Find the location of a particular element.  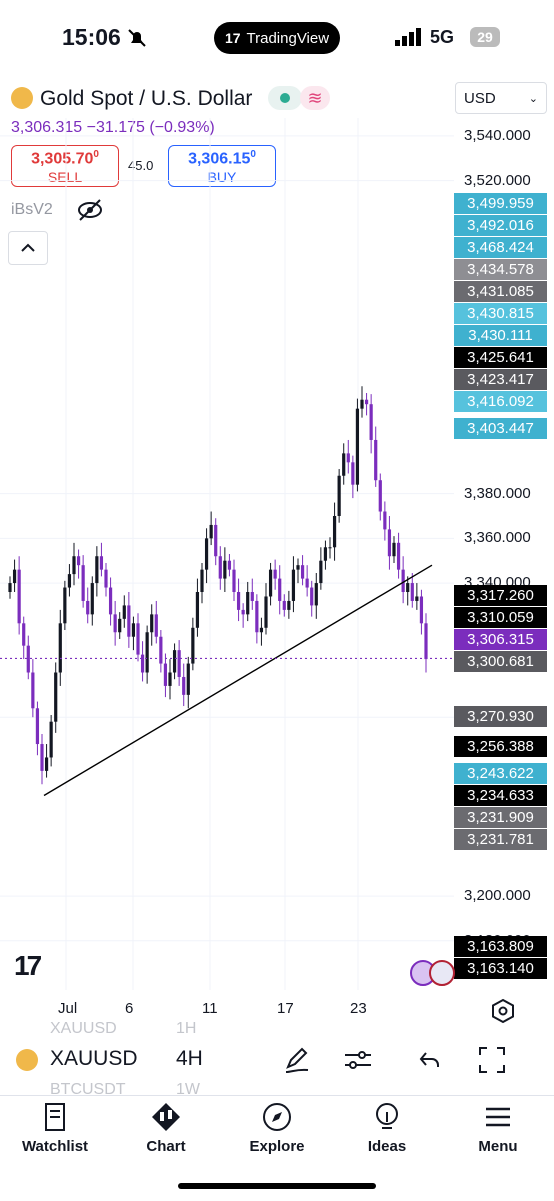

price-label: 3,425.641 is located at coordinates (500, 357).